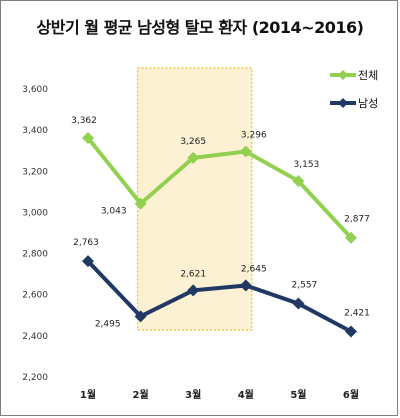  I want to click on data-label: 3,296, so click(254, 136).